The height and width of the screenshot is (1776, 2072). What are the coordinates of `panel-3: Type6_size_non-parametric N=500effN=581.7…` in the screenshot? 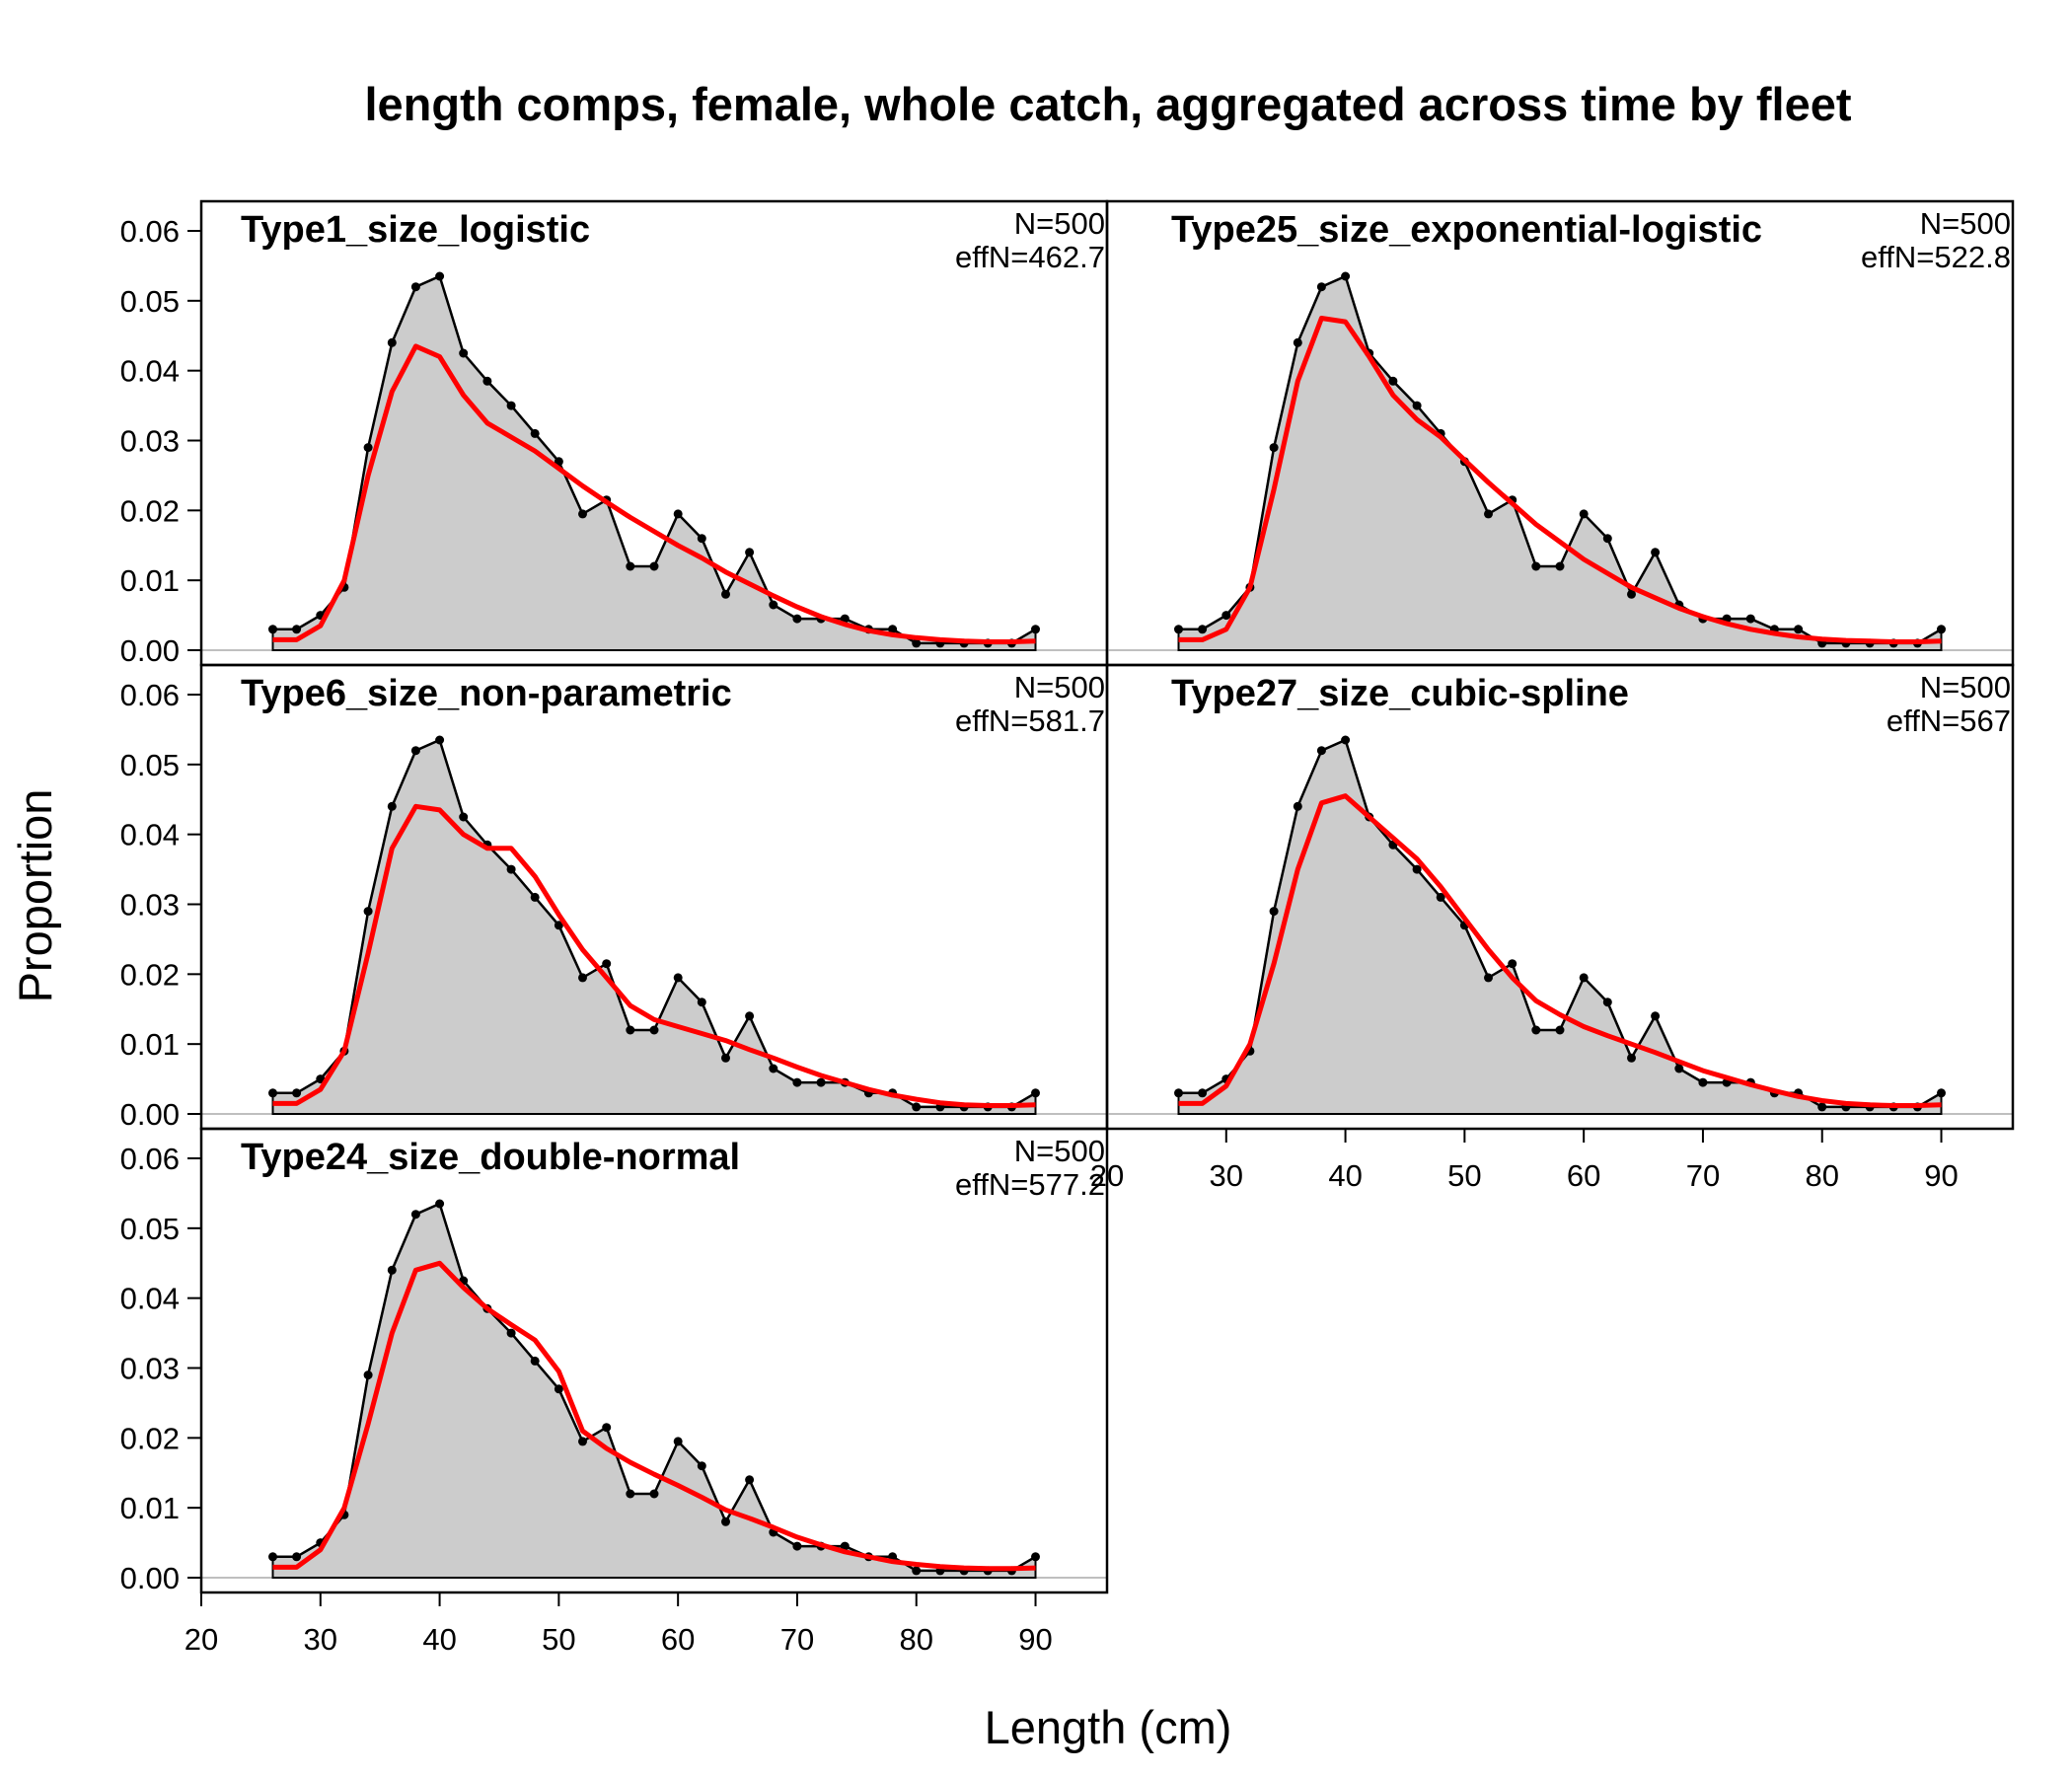 It's located at (614, 898).